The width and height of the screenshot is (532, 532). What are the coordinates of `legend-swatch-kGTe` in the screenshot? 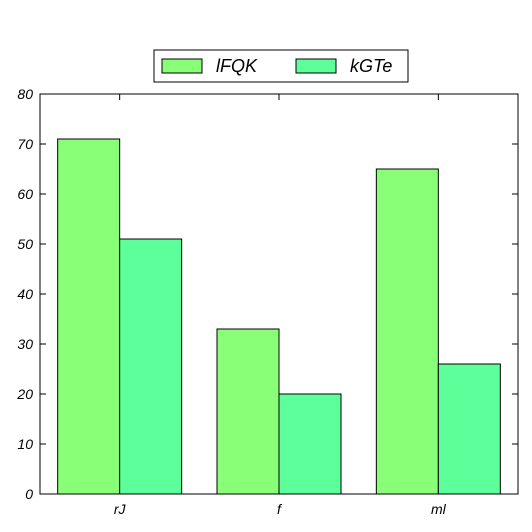 It's located at (316, 66).